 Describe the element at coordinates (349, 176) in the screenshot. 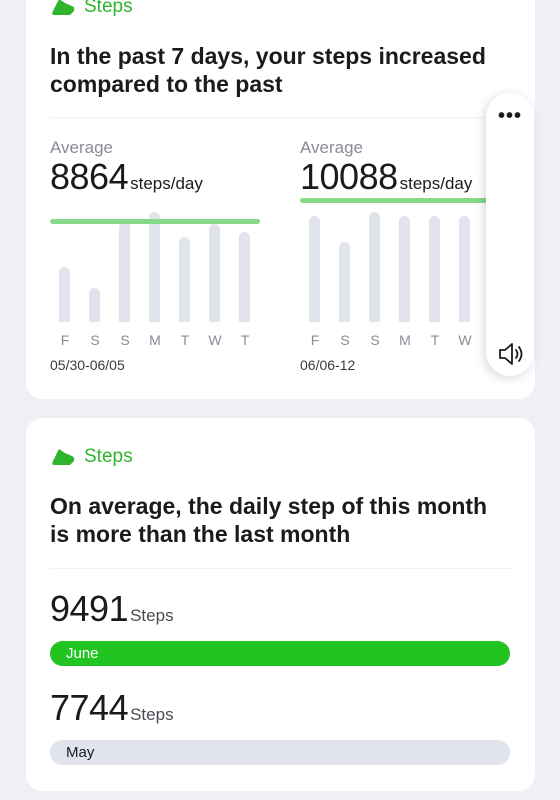

I see `average-number: 10088` at that location.